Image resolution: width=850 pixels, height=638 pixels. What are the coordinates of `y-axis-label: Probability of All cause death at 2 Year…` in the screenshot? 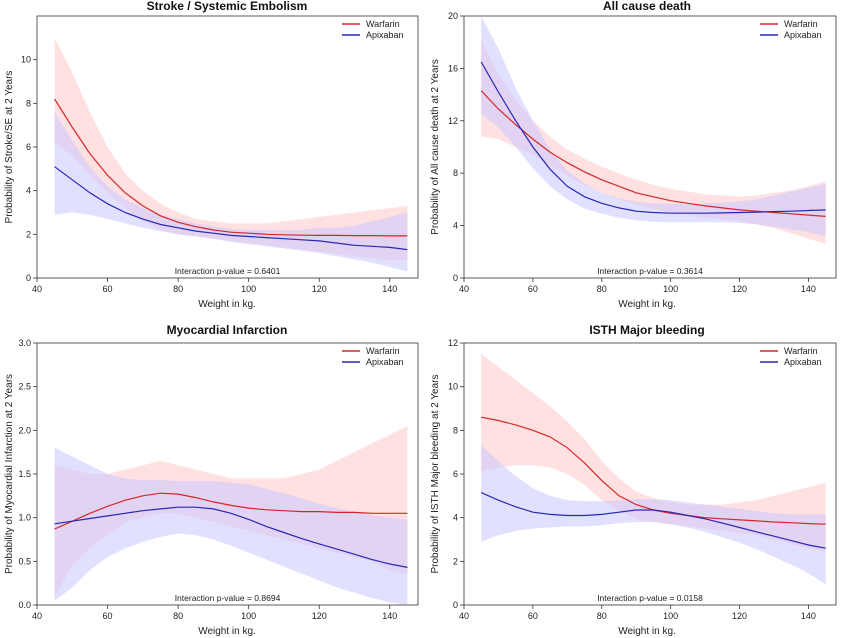 It's located at (435, 147).